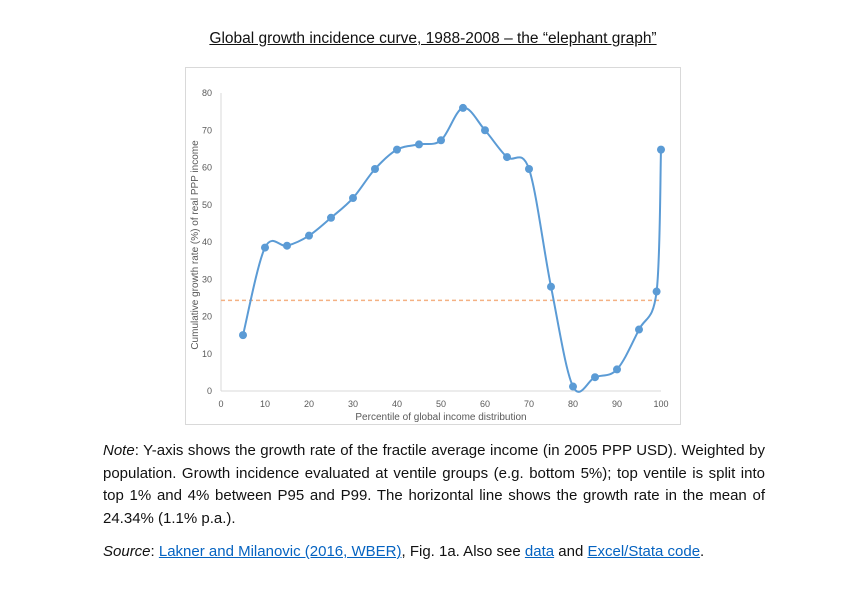 The width and height of the screenshot is (859, 589). I want to click on note-label: Note, so click(119, 450).